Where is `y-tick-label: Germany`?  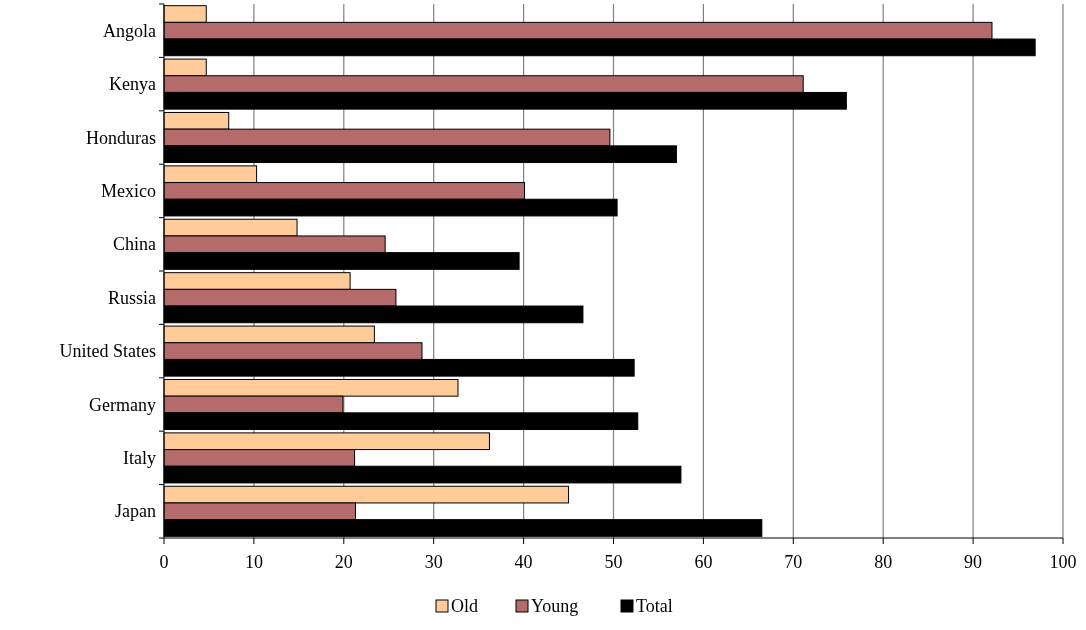
y-tick-label: Germany is located at coordinates (122, 404).